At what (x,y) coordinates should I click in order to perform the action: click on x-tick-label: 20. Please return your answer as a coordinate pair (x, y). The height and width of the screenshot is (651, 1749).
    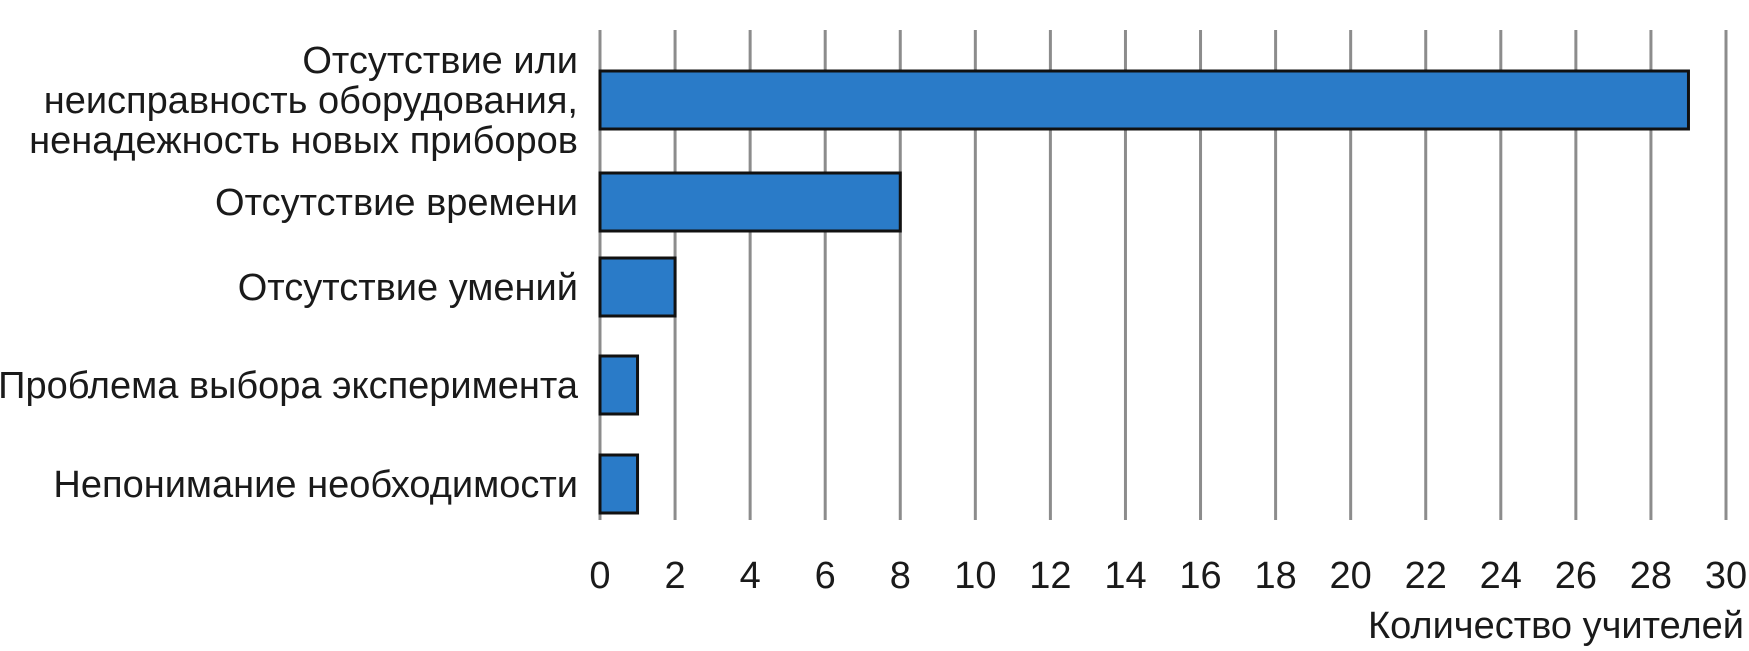
    Looking at the image, I should click on (1351, 576).